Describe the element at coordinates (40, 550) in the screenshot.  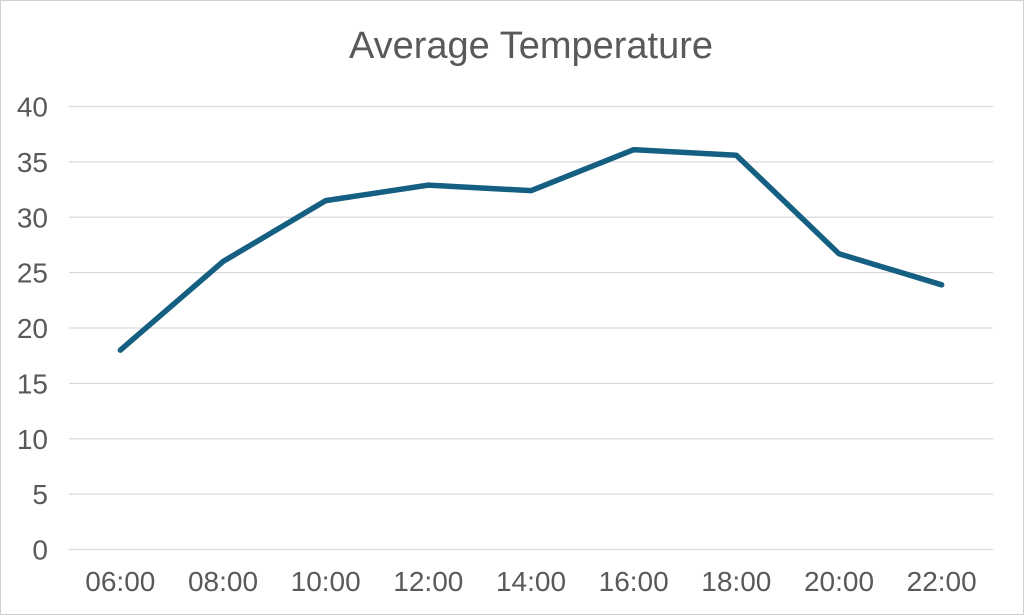
I see `y-axis-tick-label: 0` at that location.